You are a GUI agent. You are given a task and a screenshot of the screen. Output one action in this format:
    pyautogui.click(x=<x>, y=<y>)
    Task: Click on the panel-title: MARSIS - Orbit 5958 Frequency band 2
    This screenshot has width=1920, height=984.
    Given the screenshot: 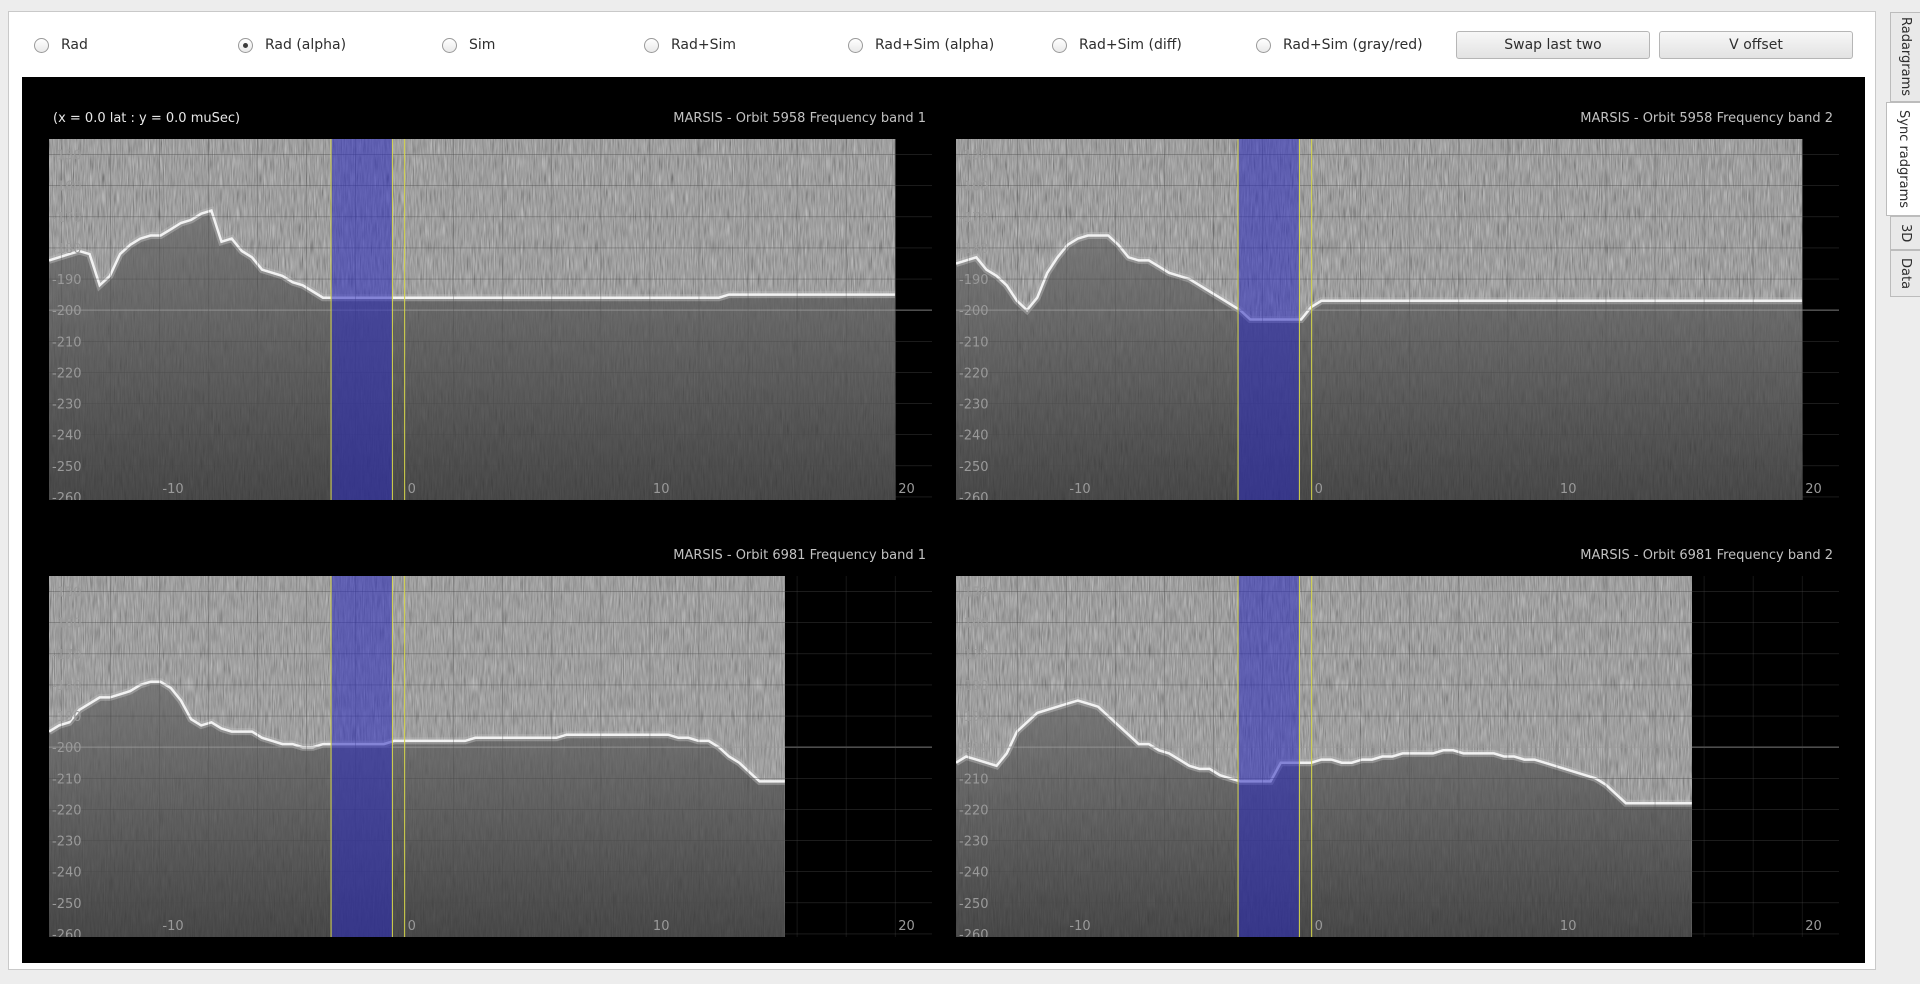 What is the action you would take?
    pyautogui.click(x=1706, y=118)
    